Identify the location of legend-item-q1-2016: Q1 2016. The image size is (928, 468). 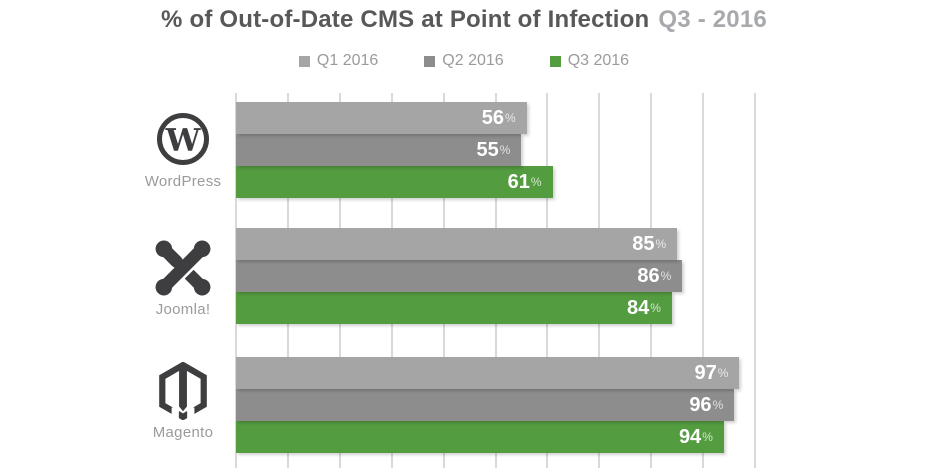
(338, 61).